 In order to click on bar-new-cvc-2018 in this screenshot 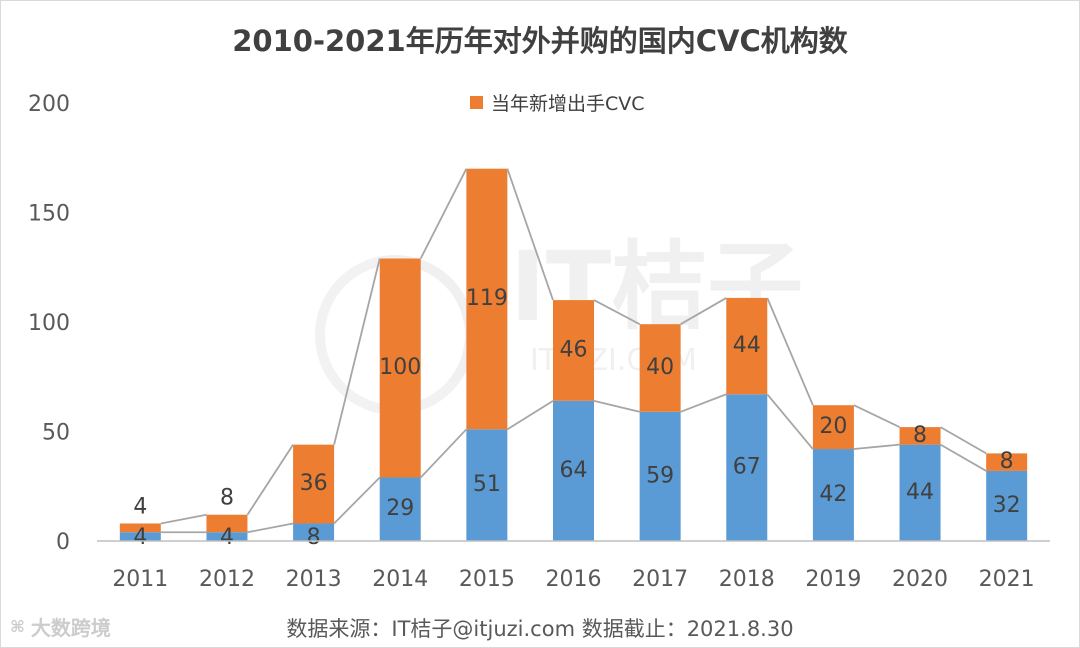, I will do `click(747, 346)`.